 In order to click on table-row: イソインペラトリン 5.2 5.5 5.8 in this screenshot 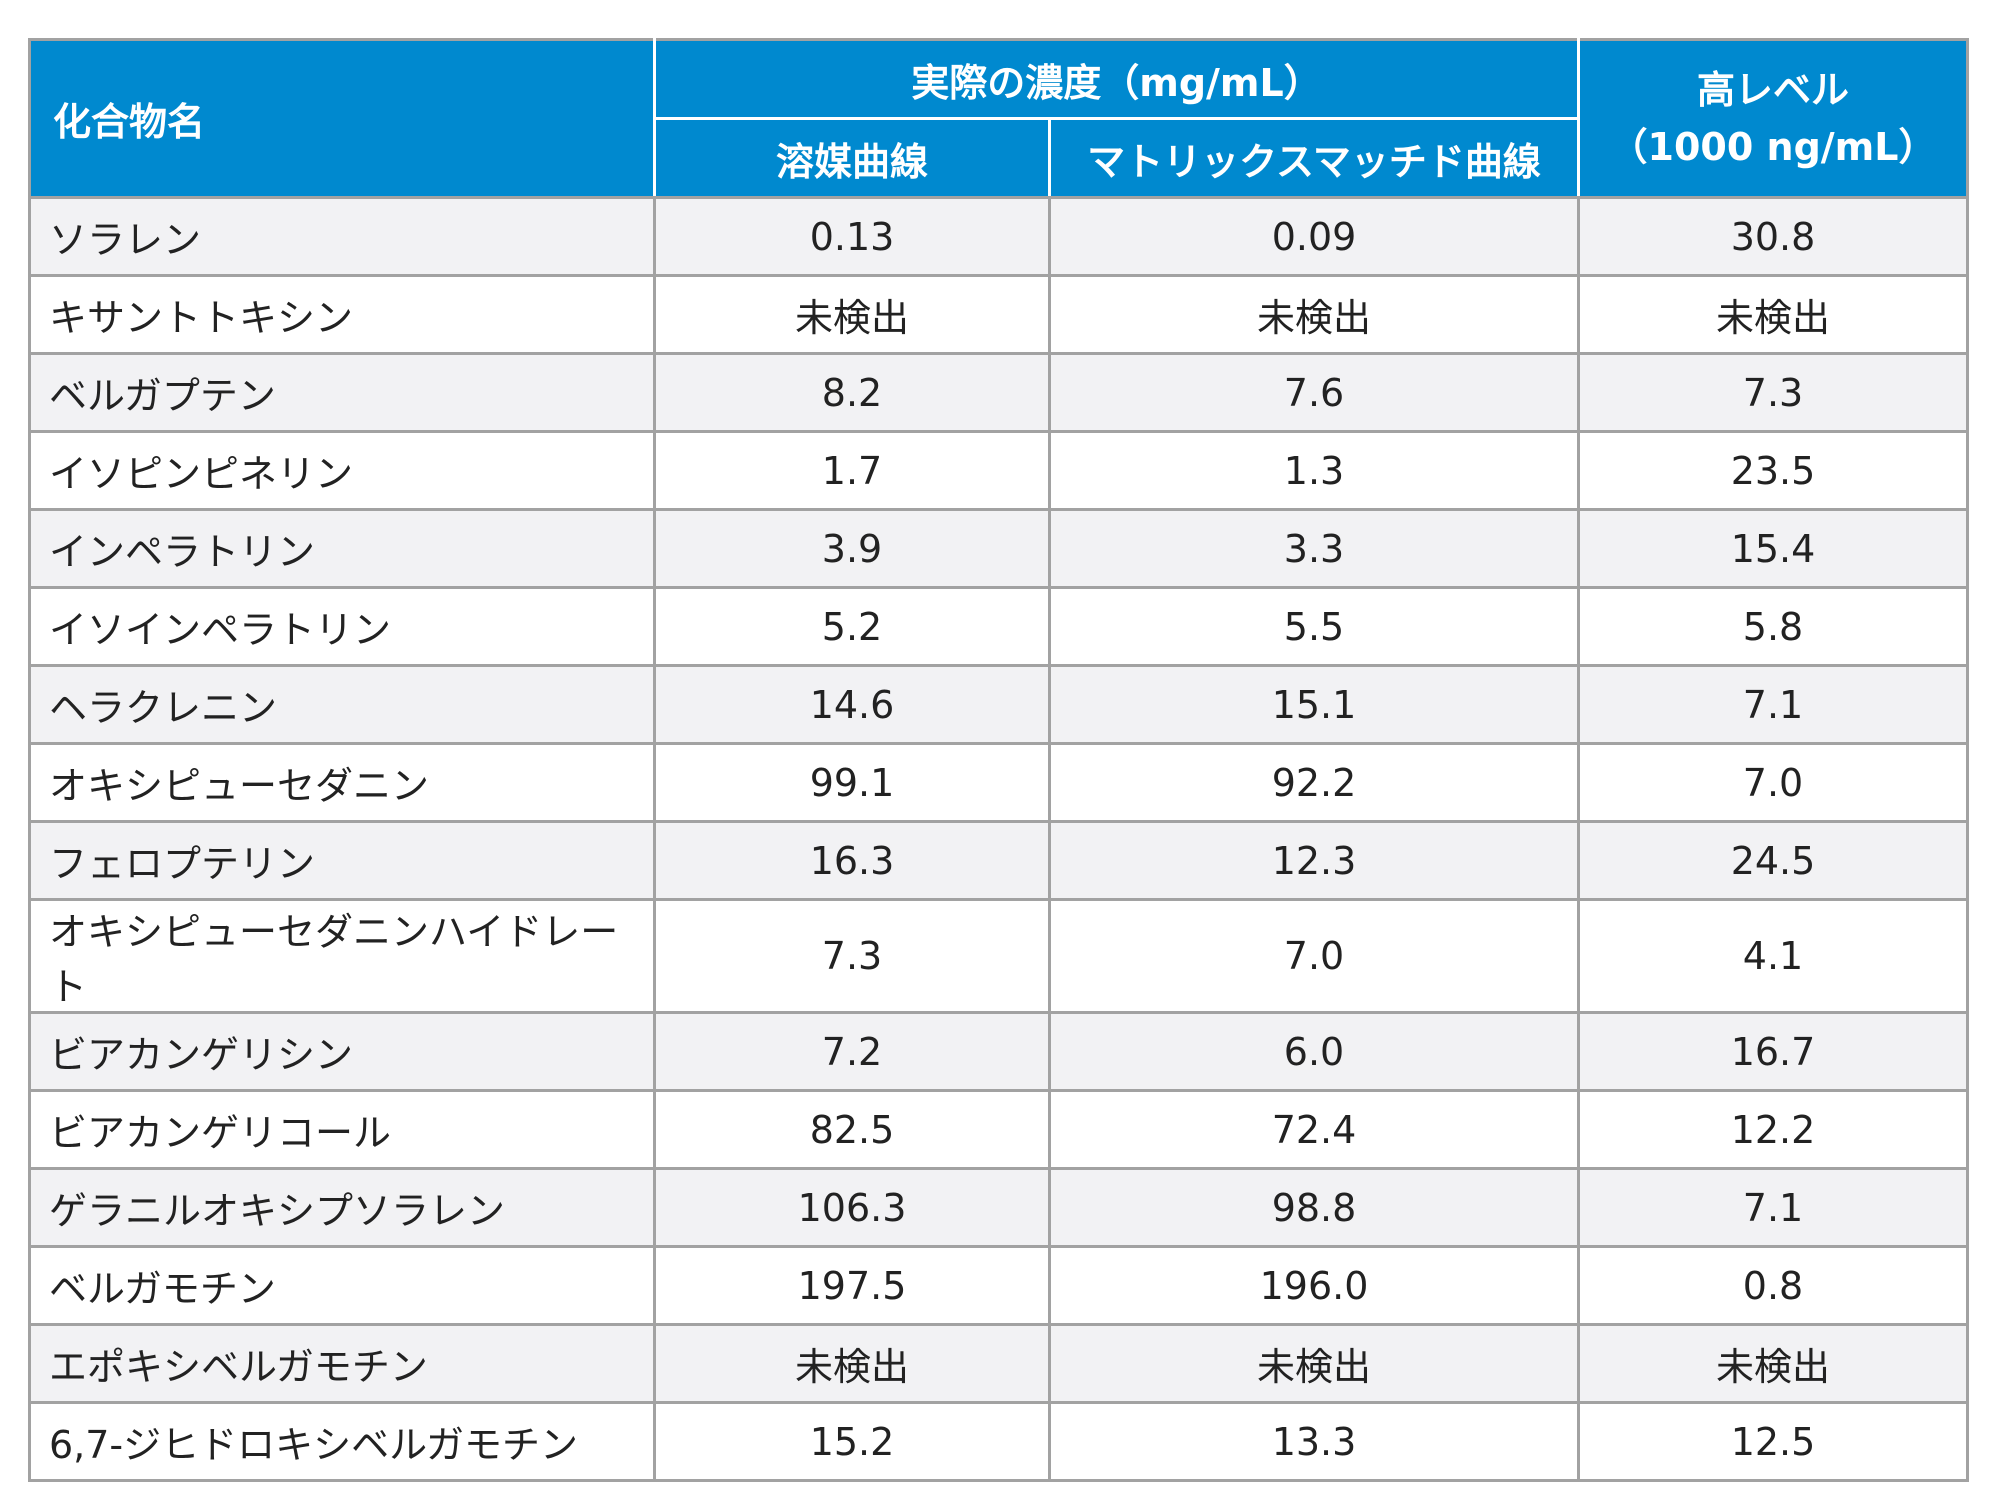, I will do `click(998, 626)`.